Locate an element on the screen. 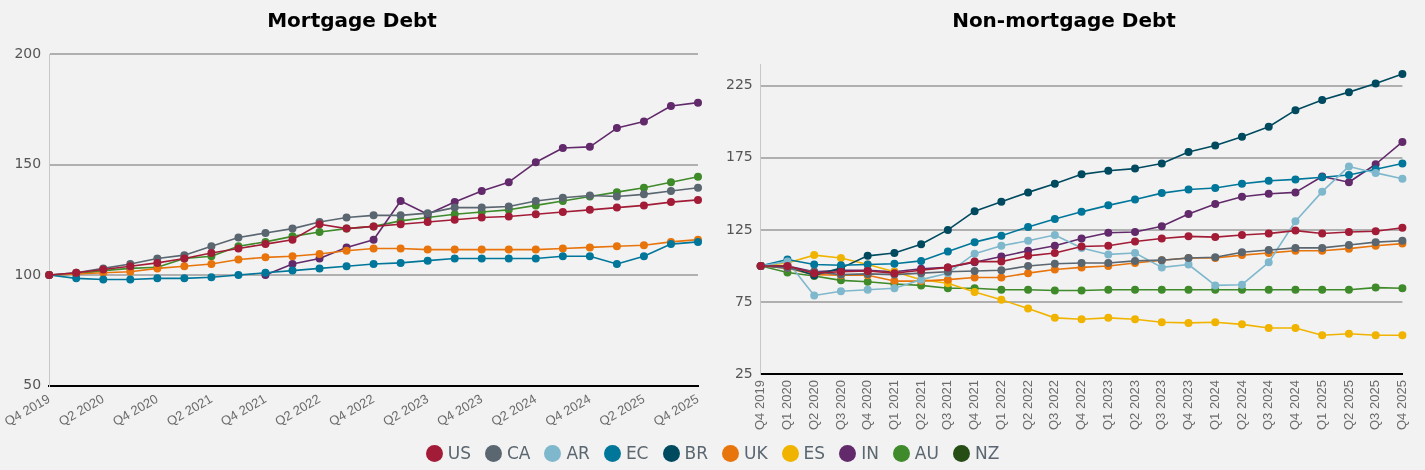 The width and height of the screenshot is (1425, 470). legend-label: BR is located at coordinates (696, 453).